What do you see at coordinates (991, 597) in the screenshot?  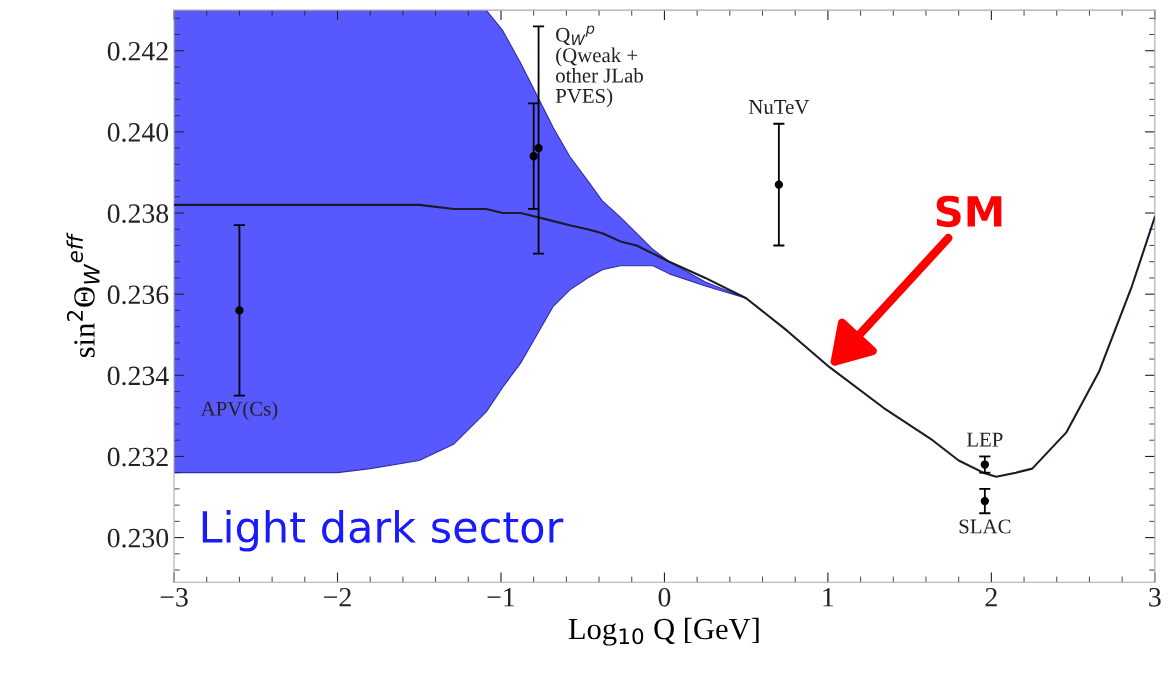 I see `x-tick-label: 2` at bounding box center [991, 597].